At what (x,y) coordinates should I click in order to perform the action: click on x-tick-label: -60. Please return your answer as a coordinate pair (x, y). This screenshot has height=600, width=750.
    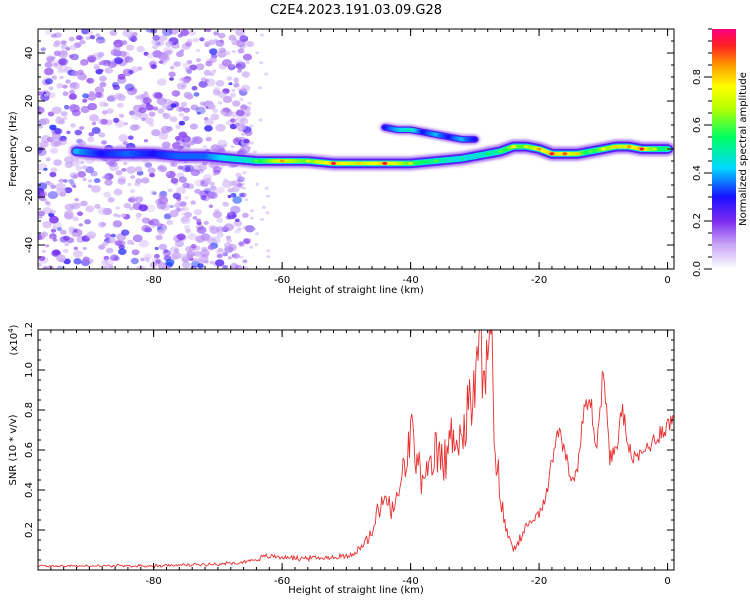
    Looking at the image, I should click on (282, 581).